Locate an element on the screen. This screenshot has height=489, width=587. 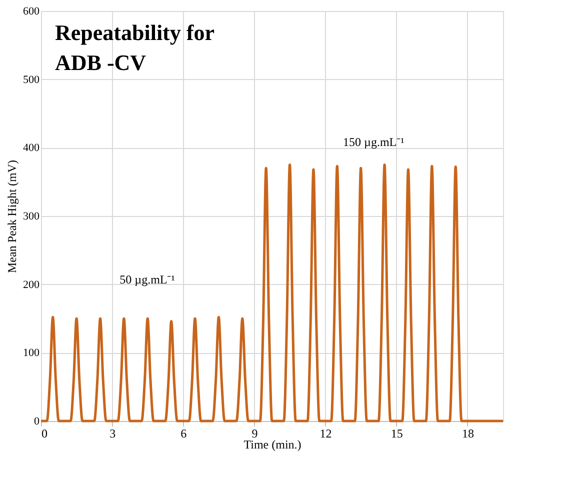
x-tick-label: 3 is located at coordinates (113, 433).